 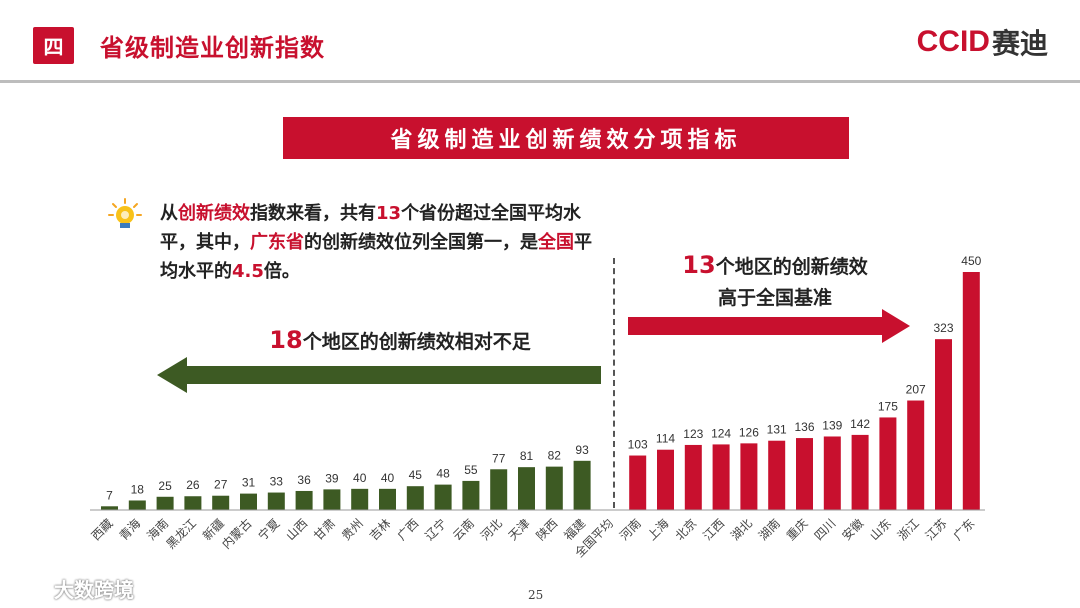 I want to click on watermark-text: 大数跨境, so click(x=94, y=590).